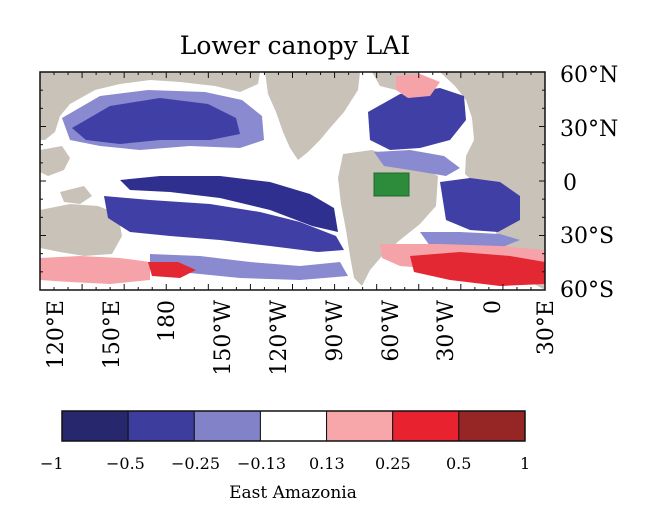  What do you see at coordinates (156, 121) in the screenshot?
I see `anomaly-npacific-dark` at bounding box center [156, 121].